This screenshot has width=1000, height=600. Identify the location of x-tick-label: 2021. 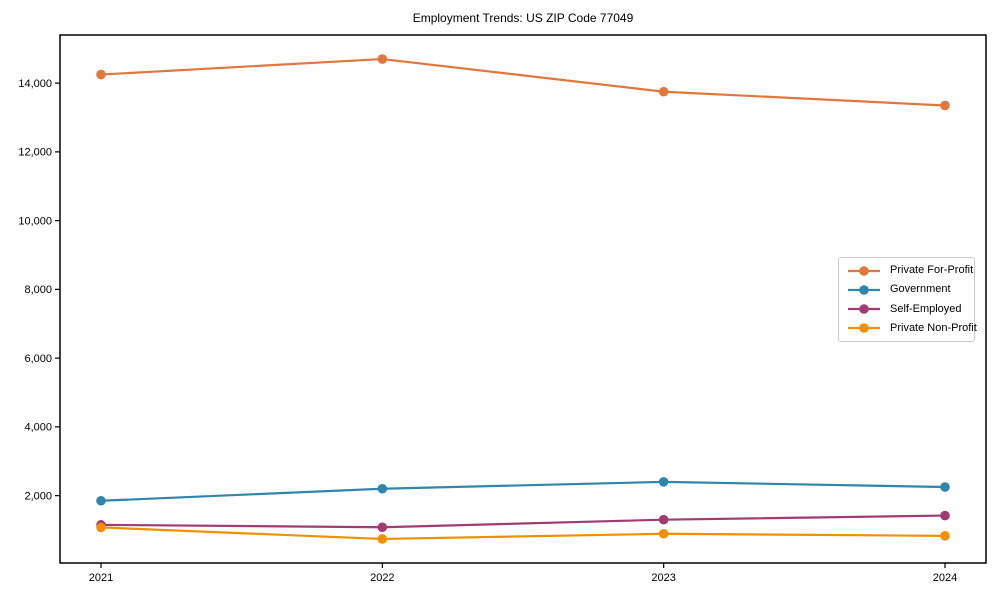
(101, 578).